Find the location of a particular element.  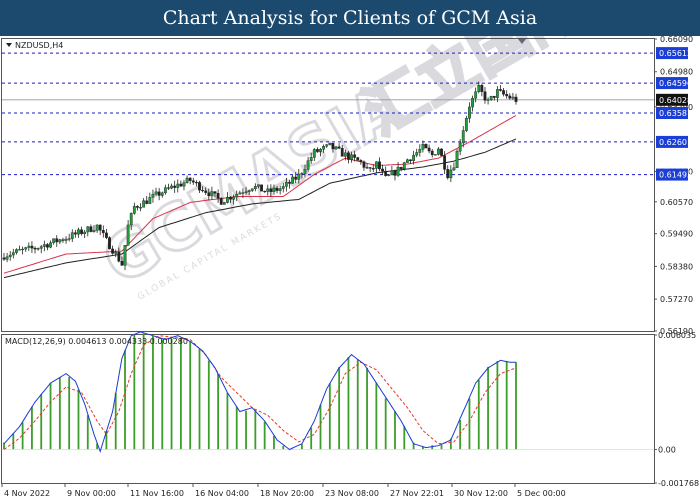

macd-tick-label: 0.006035 is located at coordinates (677, 335).